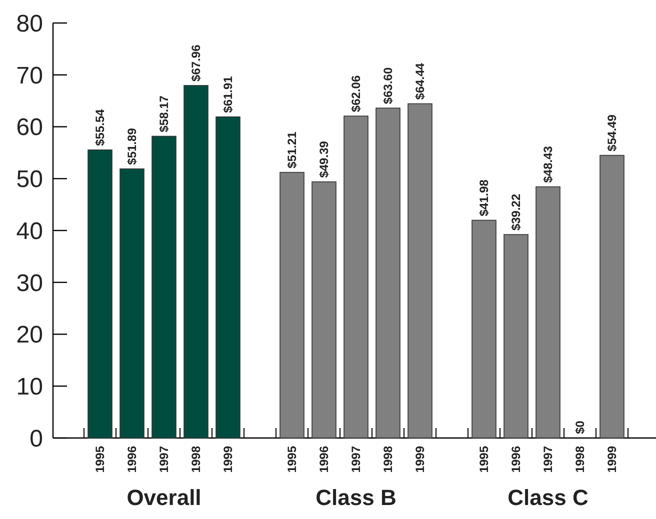 The height and width of the screenshot is (519, 656). What do you see at coordinates (548, 164) in the screenshot?
I see `data-label: $48.43` at bounding box center [548, 164].